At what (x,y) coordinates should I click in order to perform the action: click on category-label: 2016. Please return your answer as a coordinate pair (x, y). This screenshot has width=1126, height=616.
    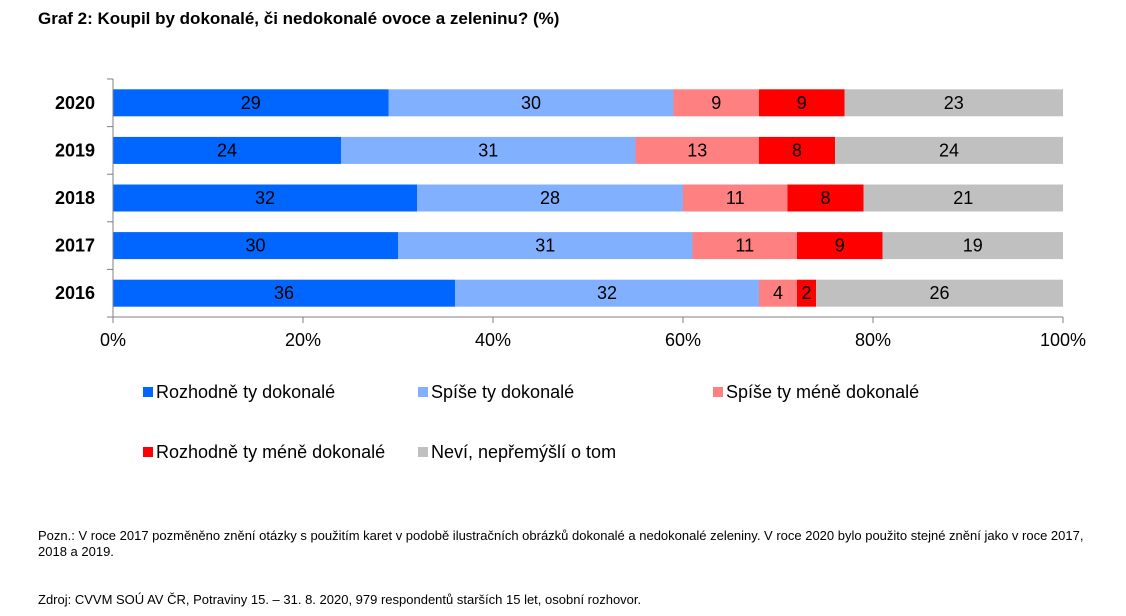
    Looking at the image, I should click on (75, 293).